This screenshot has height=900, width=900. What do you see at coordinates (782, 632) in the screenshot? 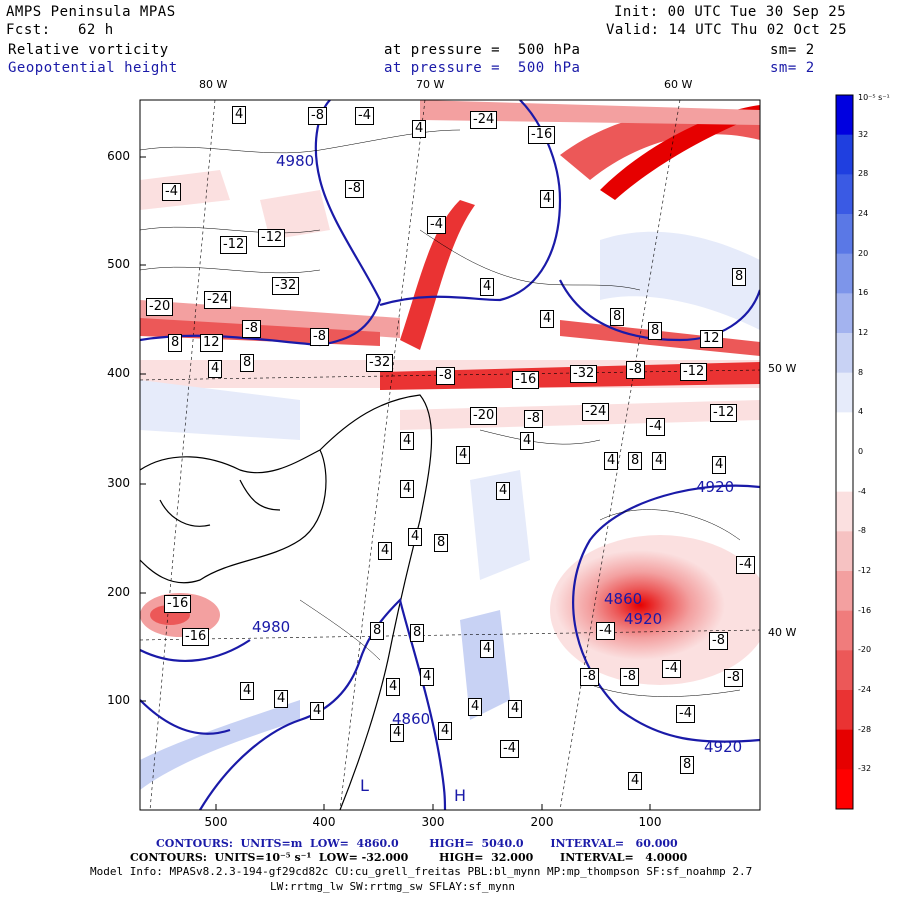
I see `lon-label-40w: 40 W` at bounding box center [782, 632].